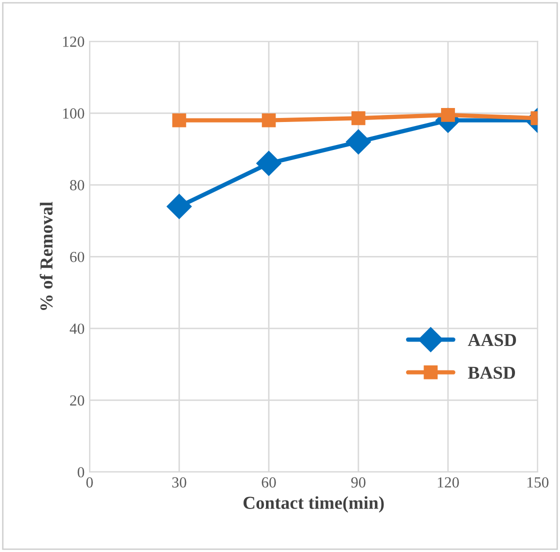  What do you see at coordinates (269, 482) in the screenshot?
I see `x-tick-label: 60` at bounding box center [269, 482].